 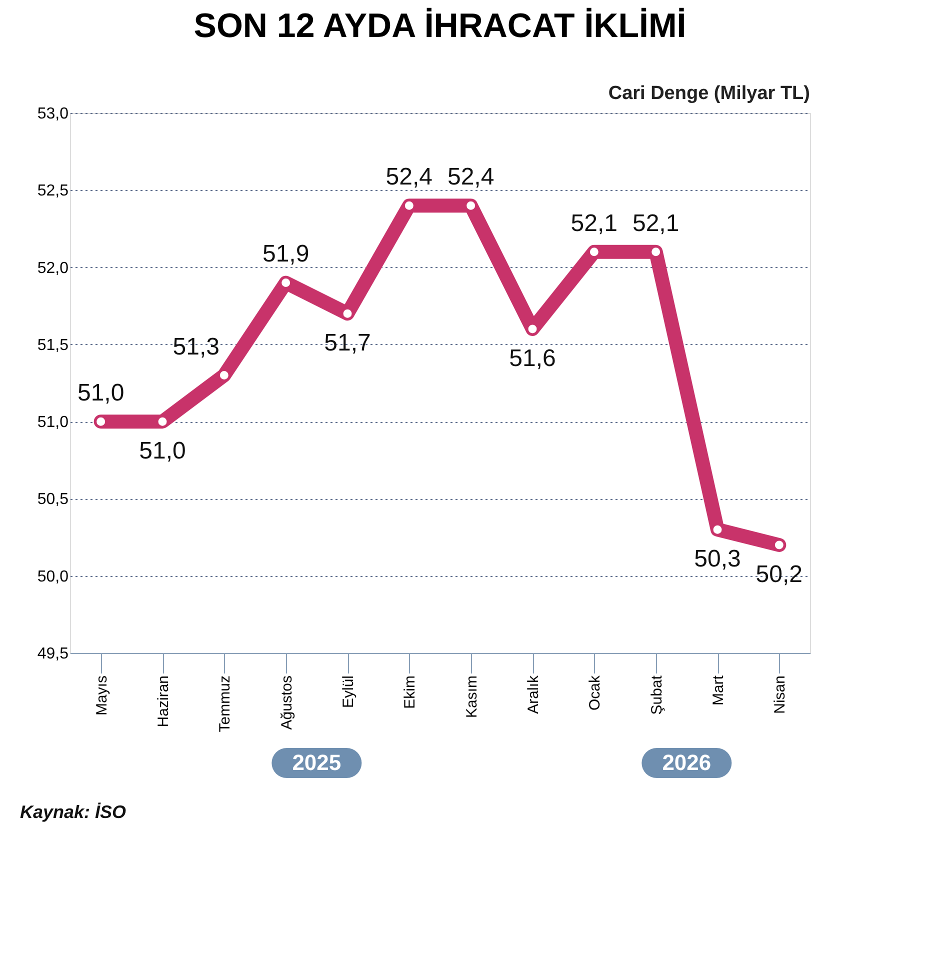 I want to click on y-tick-label: 49,5, so click(x=53, y=654).